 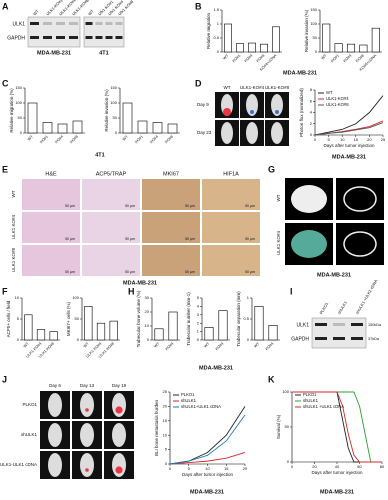 I want to click on label: shULK1+ULK1 cDNA, so click(x=201, y=406).